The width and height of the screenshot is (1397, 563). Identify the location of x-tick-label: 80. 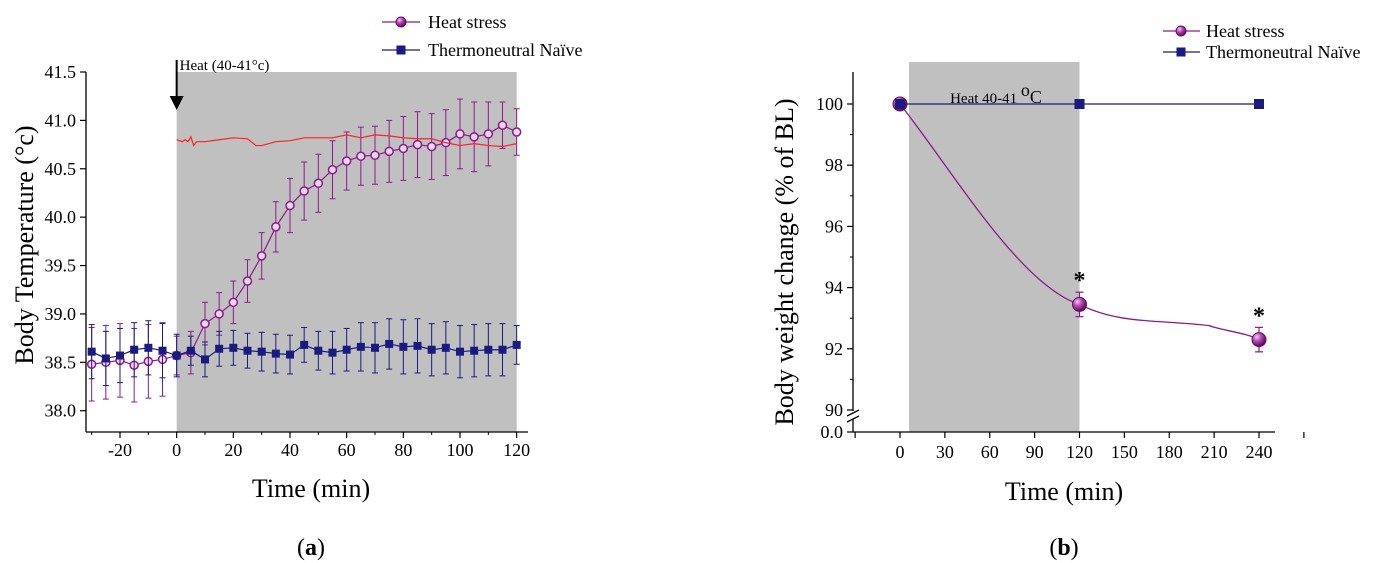
(403, 450).